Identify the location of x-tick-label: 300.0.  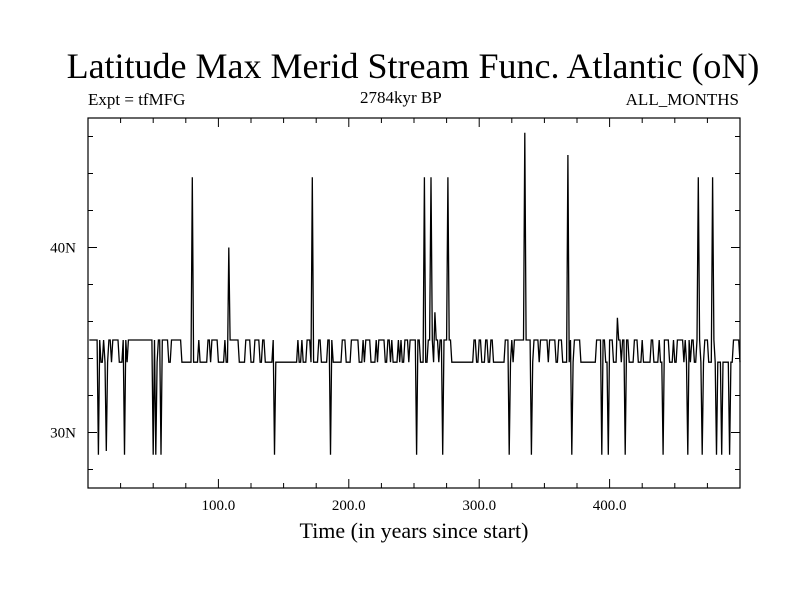
(479, 506).